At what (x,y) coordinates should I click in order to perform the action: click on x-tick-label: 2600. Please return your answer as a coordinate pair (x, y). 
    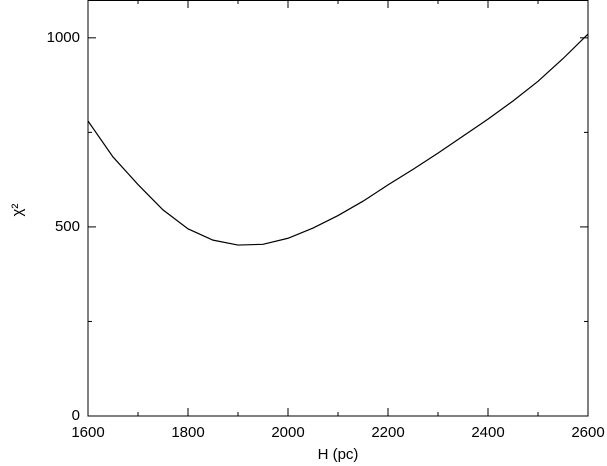
    Looking at the image, I should click on (587, 432).